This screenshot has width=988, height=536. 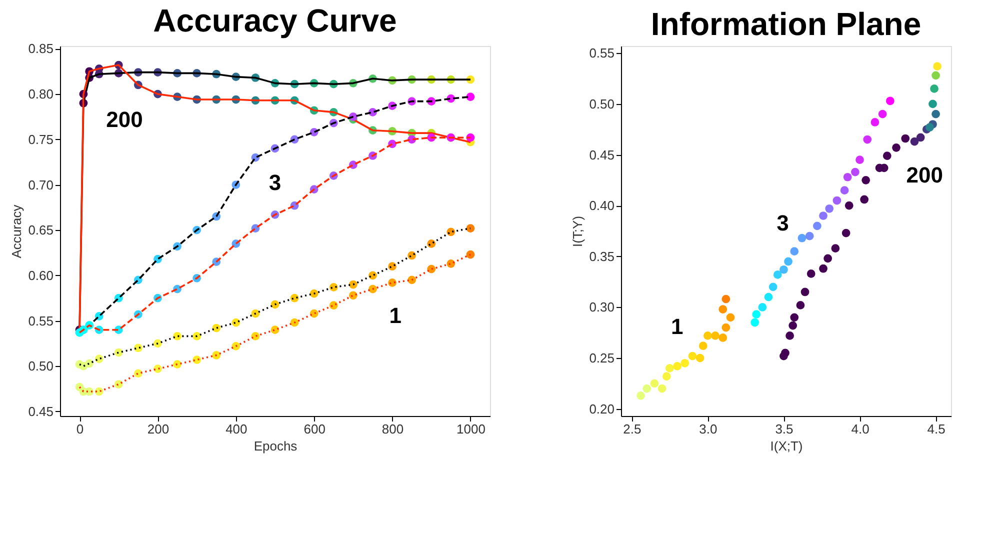 I want to click on y-tick-label: 0.20, so click(x=601, y=408).